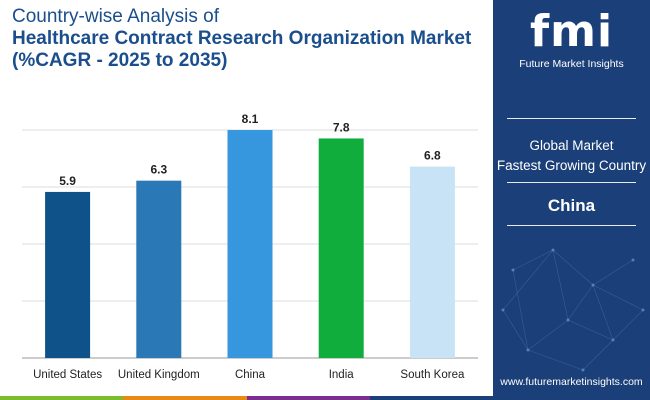  What do you see at coordinates (250, 119) in the screenshot?
I see `data-label: 8.1` at bounding box center [250, 119].